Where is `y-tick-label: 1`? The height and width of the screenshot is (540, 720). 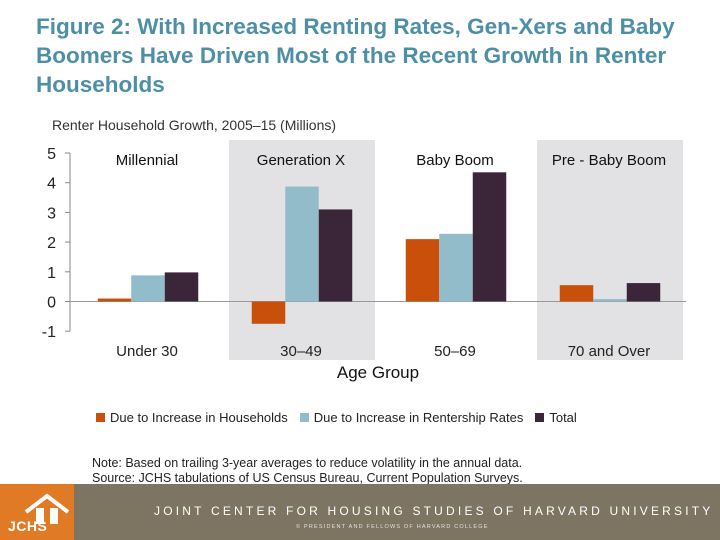
y-tick-label: 1 is located at coordinates (51, 273).